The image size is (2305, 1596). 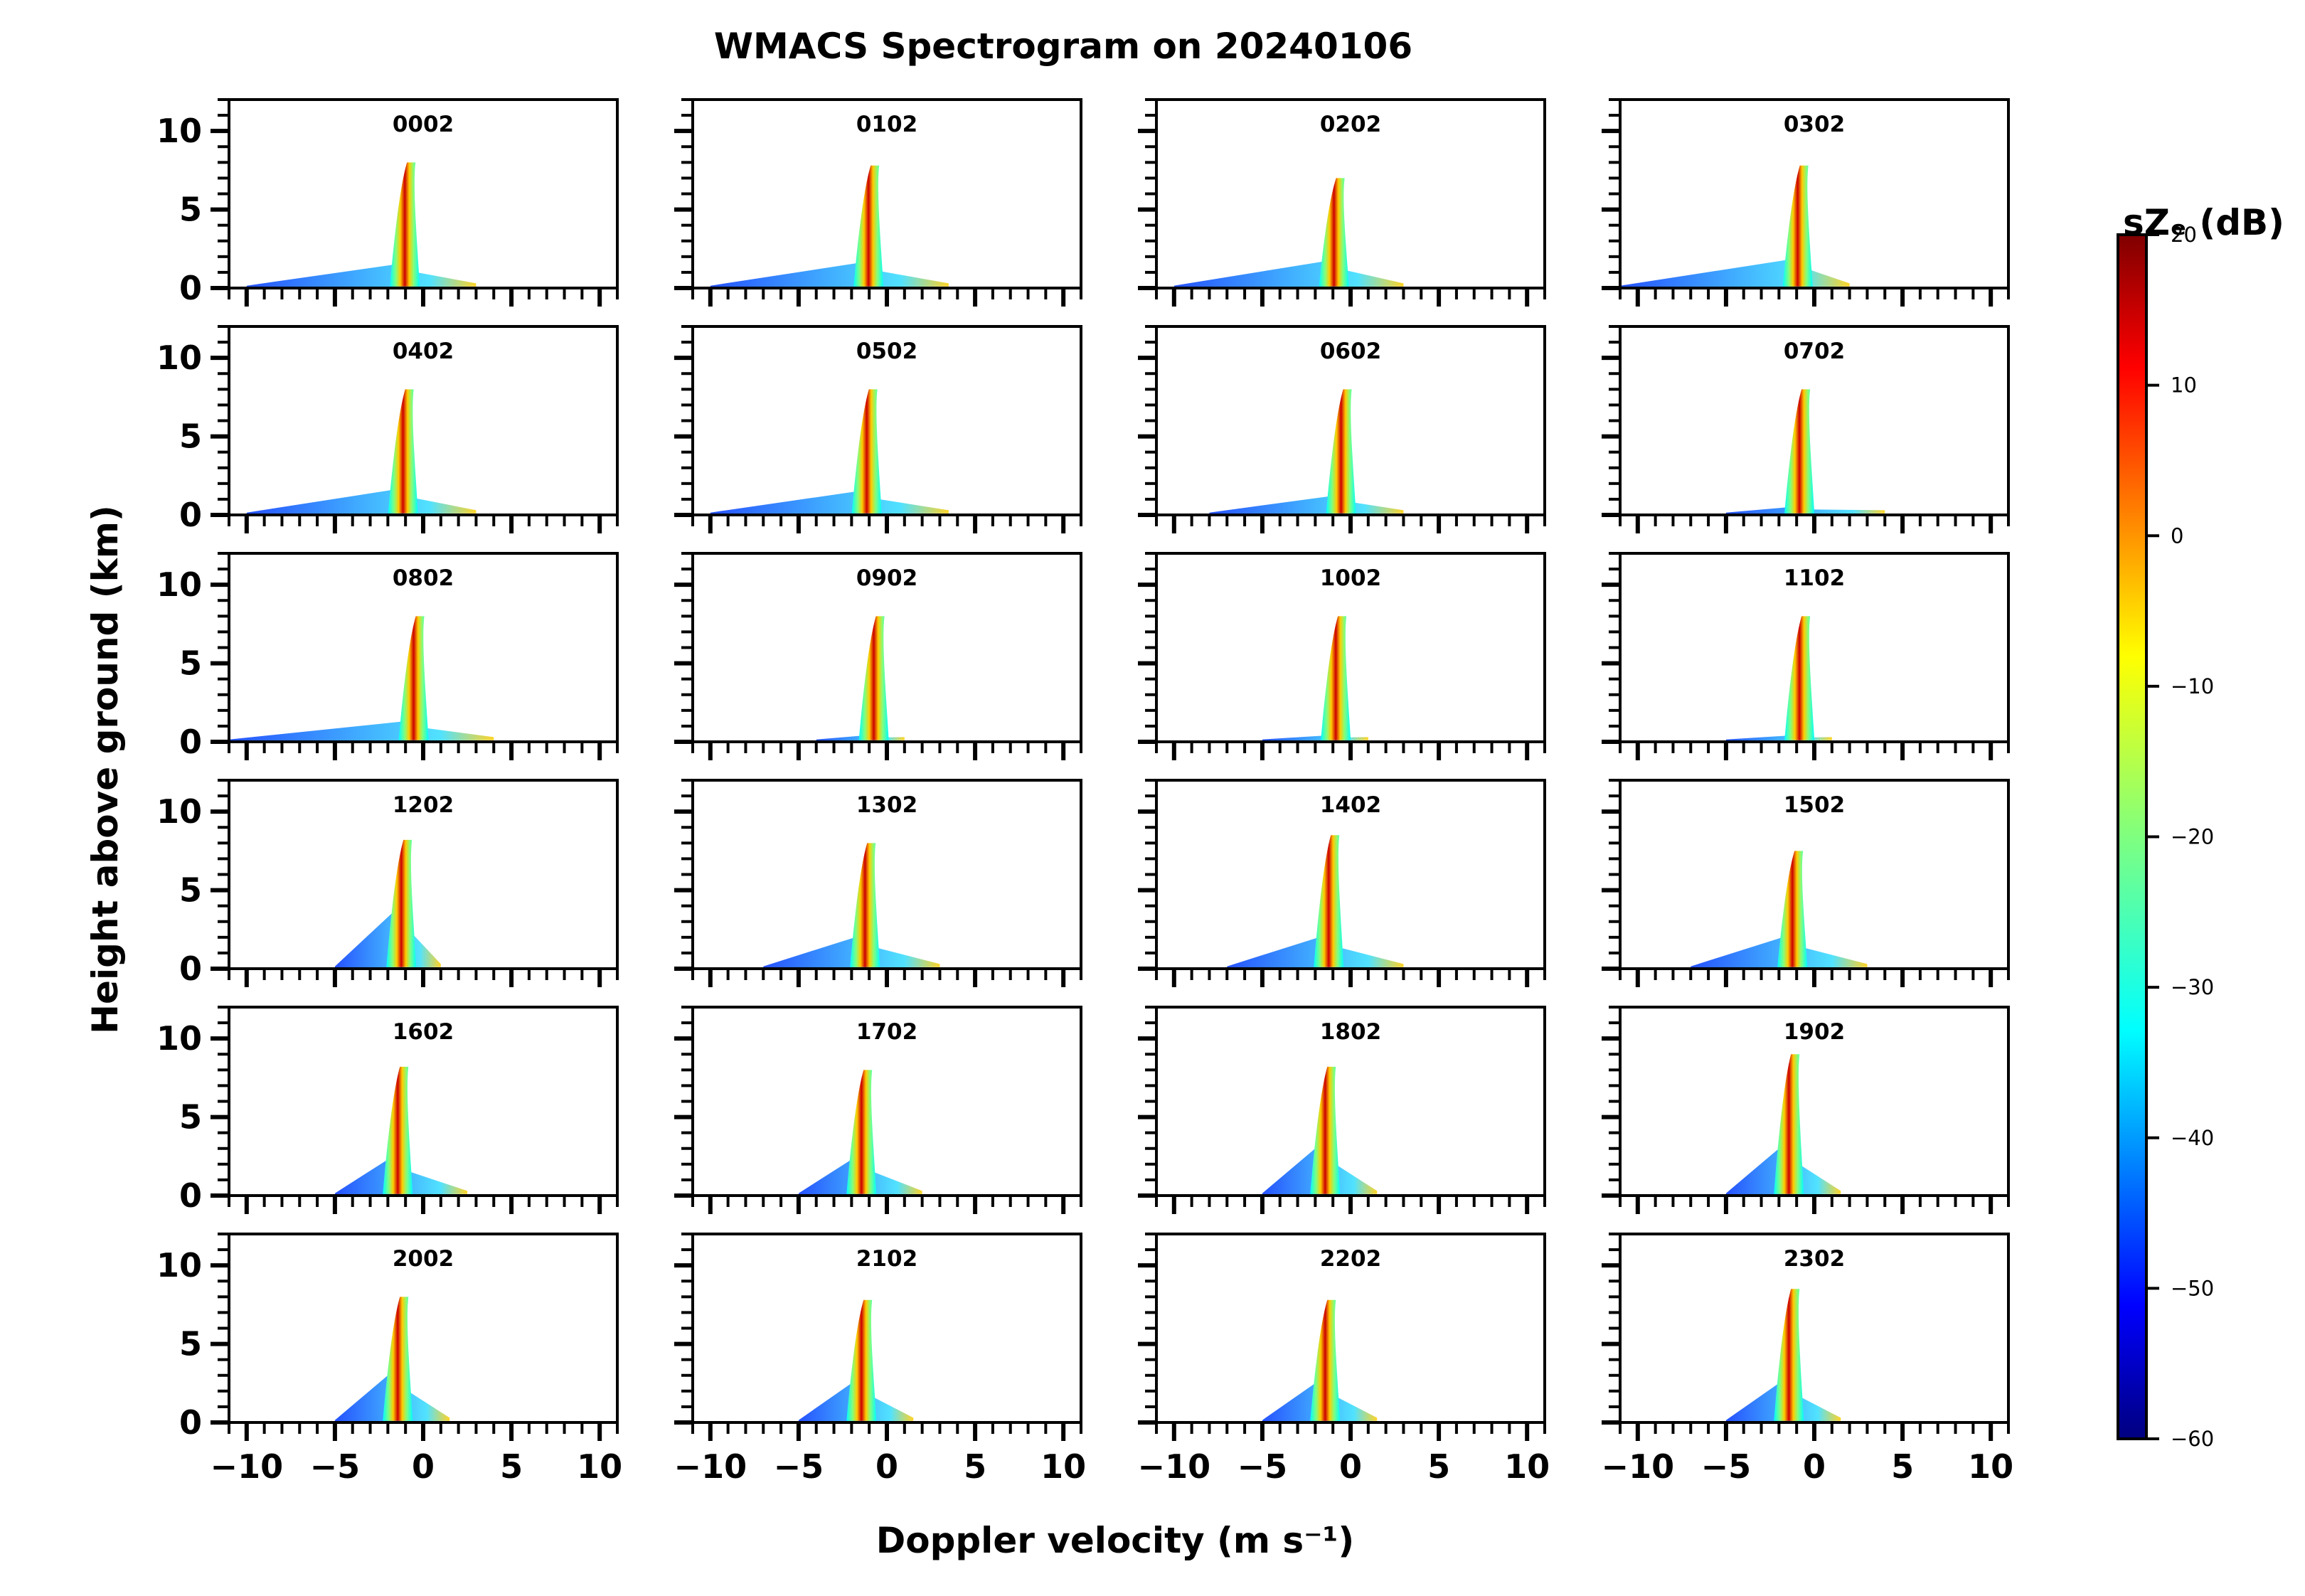 What do you see at coordinates (1350, 1032) in the screenshot?
I see `panel-time-label: 1802` at bounding box center [1350, 1032].